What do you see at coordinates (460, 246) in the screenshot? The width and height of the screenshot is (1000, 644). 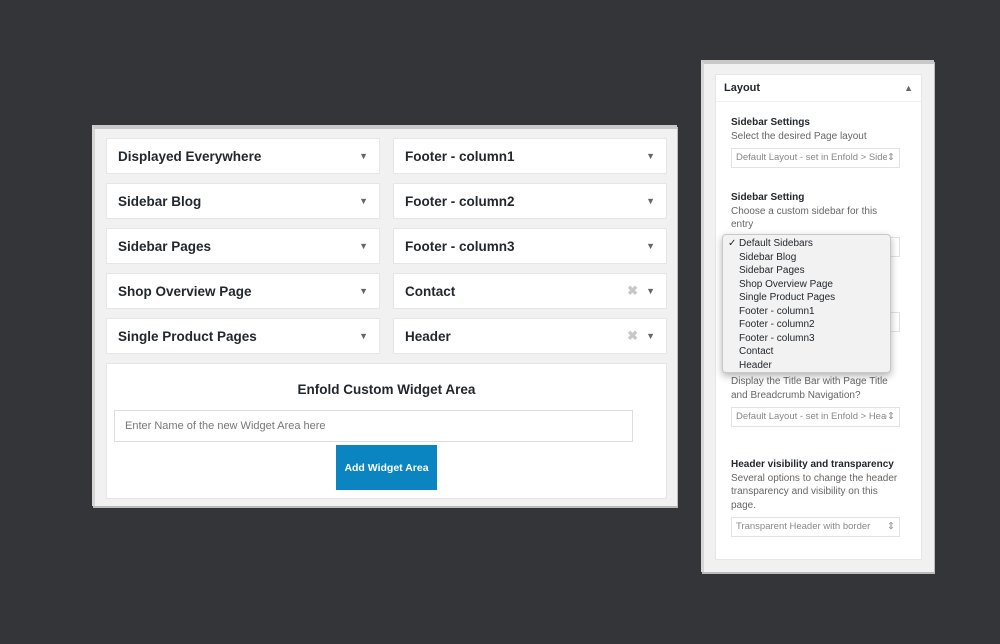 I see `widget-area-label: Footer - column3` at bounding box center [460, 246].